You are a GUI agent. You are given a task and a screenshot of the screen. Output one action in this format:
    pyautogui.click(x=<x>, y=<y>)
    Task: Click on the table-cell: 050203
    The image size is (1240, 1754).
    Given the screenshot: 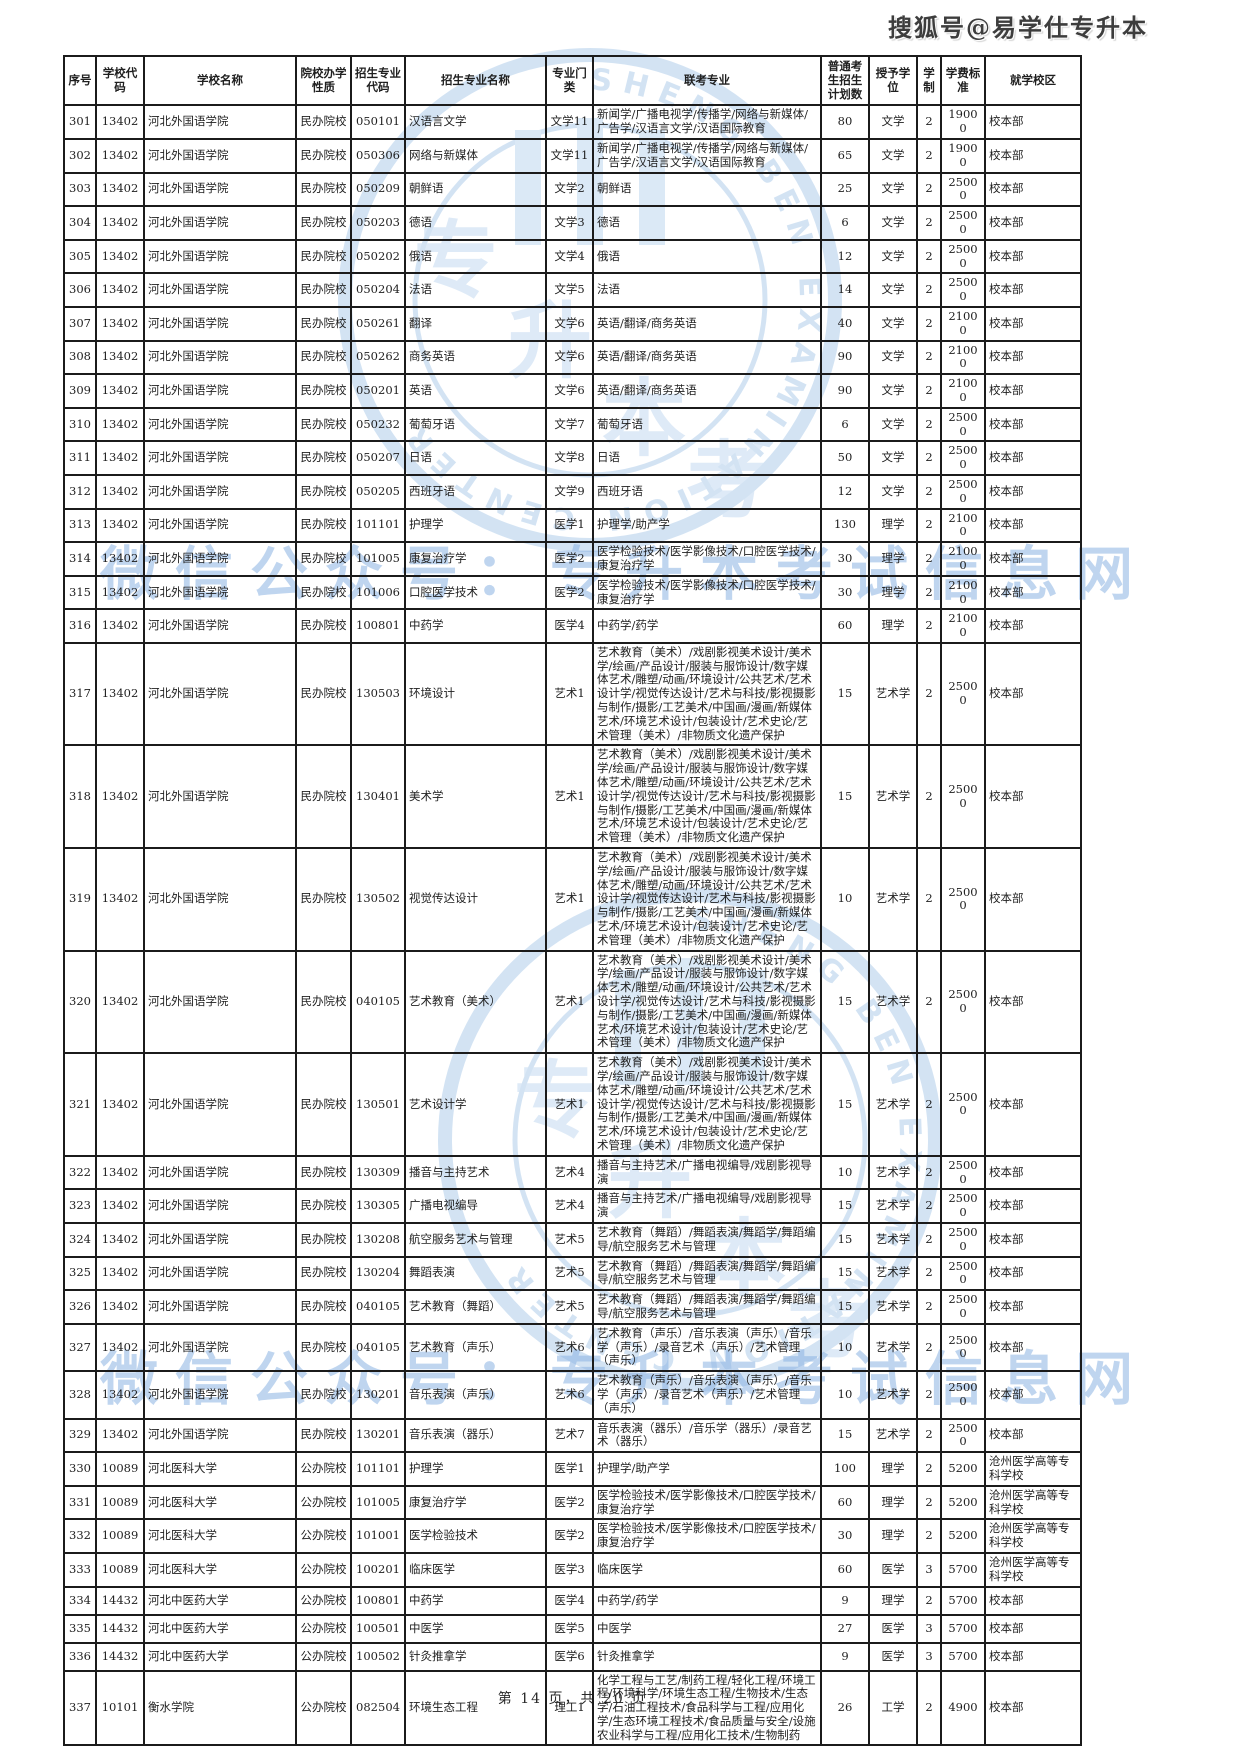 What is the action you would take?
    pyautogui.click(x=378, y=223)
    